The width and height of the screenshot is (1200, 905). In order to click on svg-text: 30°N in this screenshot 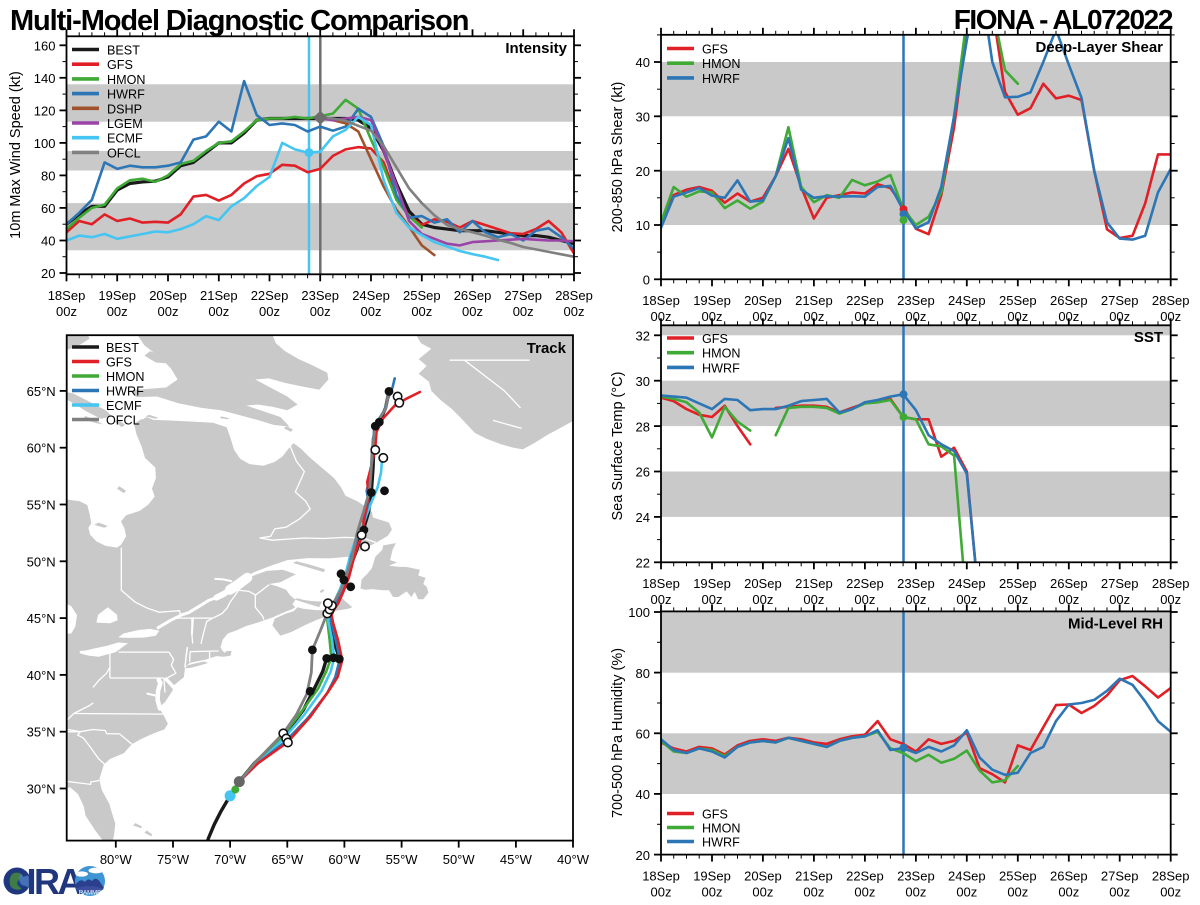, I will do `click(41, 789)`.